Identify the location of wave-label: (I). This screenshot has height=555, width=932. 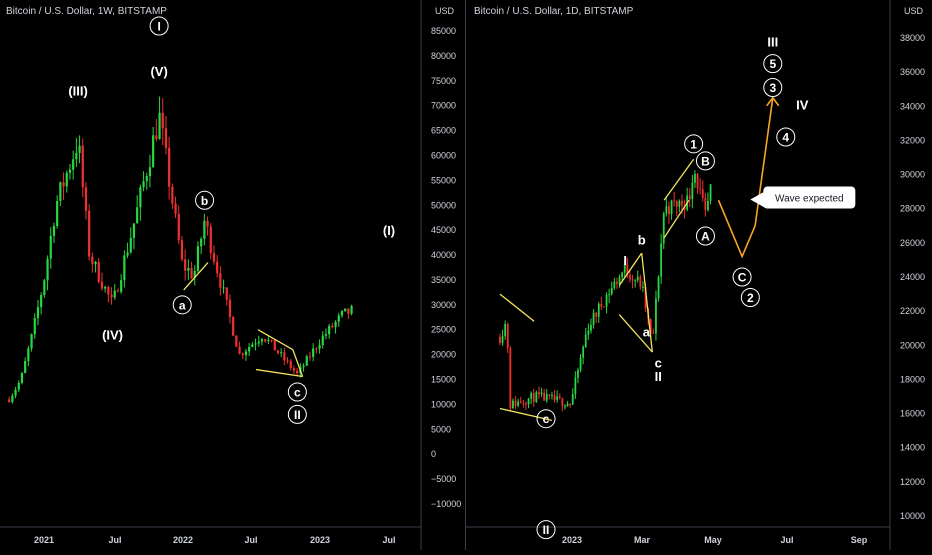
(389, 230).